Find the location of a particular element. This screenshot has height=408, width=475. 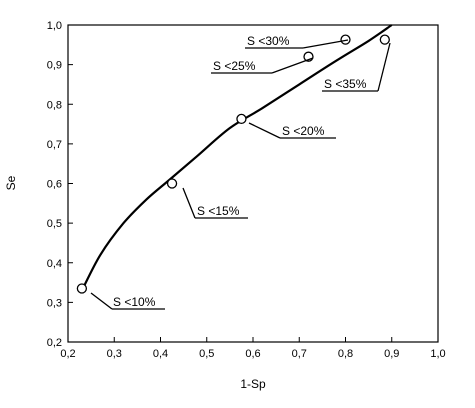

y-tick-label: 0,4 is located at coordinates (54, 264).